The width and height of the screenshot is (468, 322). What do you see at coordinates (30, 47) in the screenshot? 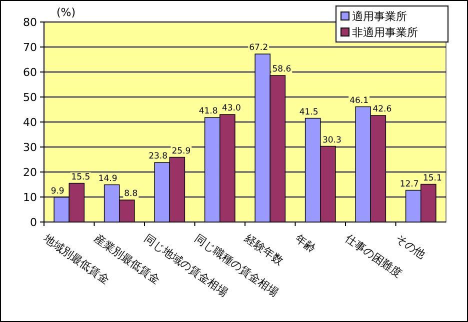
I see `y-tick-label: 70` at bounding box center [30, 47].